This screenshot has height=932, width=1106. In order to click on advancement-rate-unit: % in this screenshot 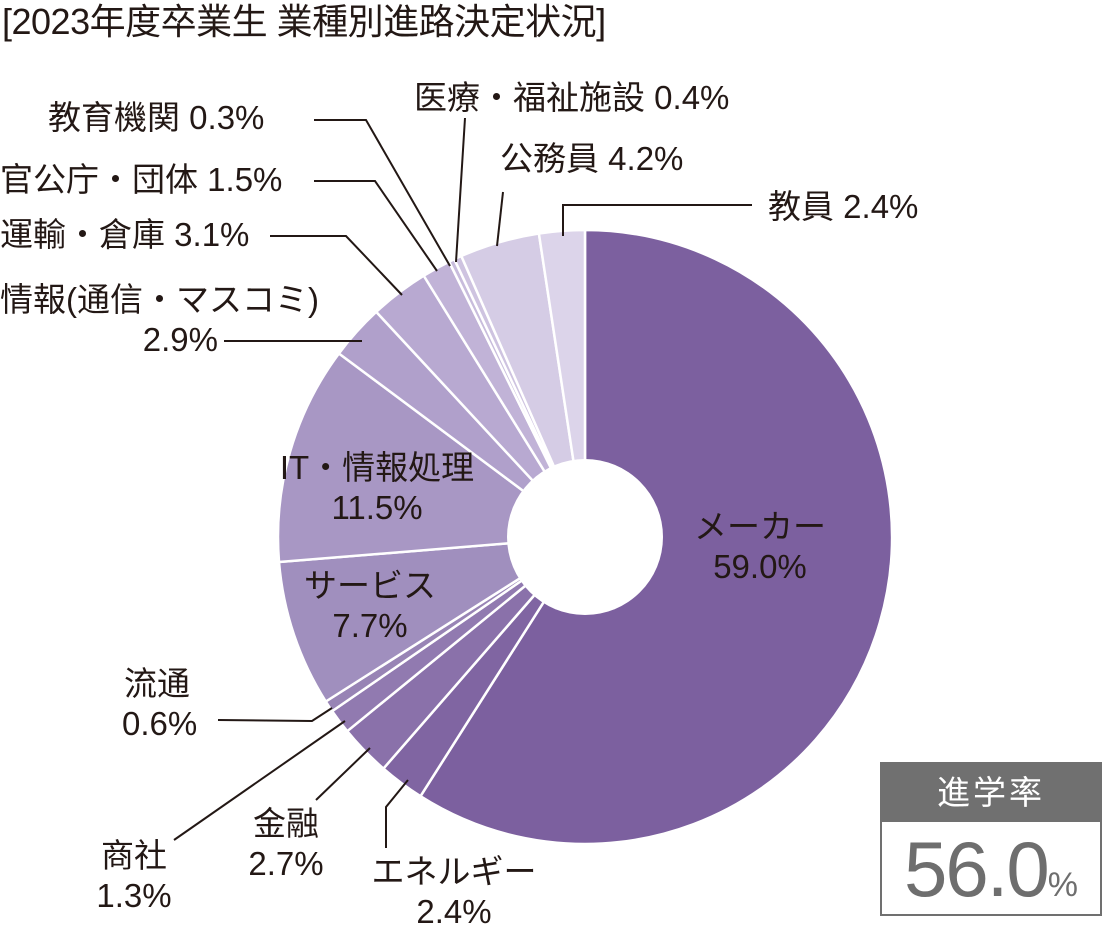, I will do `click(1063, 885)`.